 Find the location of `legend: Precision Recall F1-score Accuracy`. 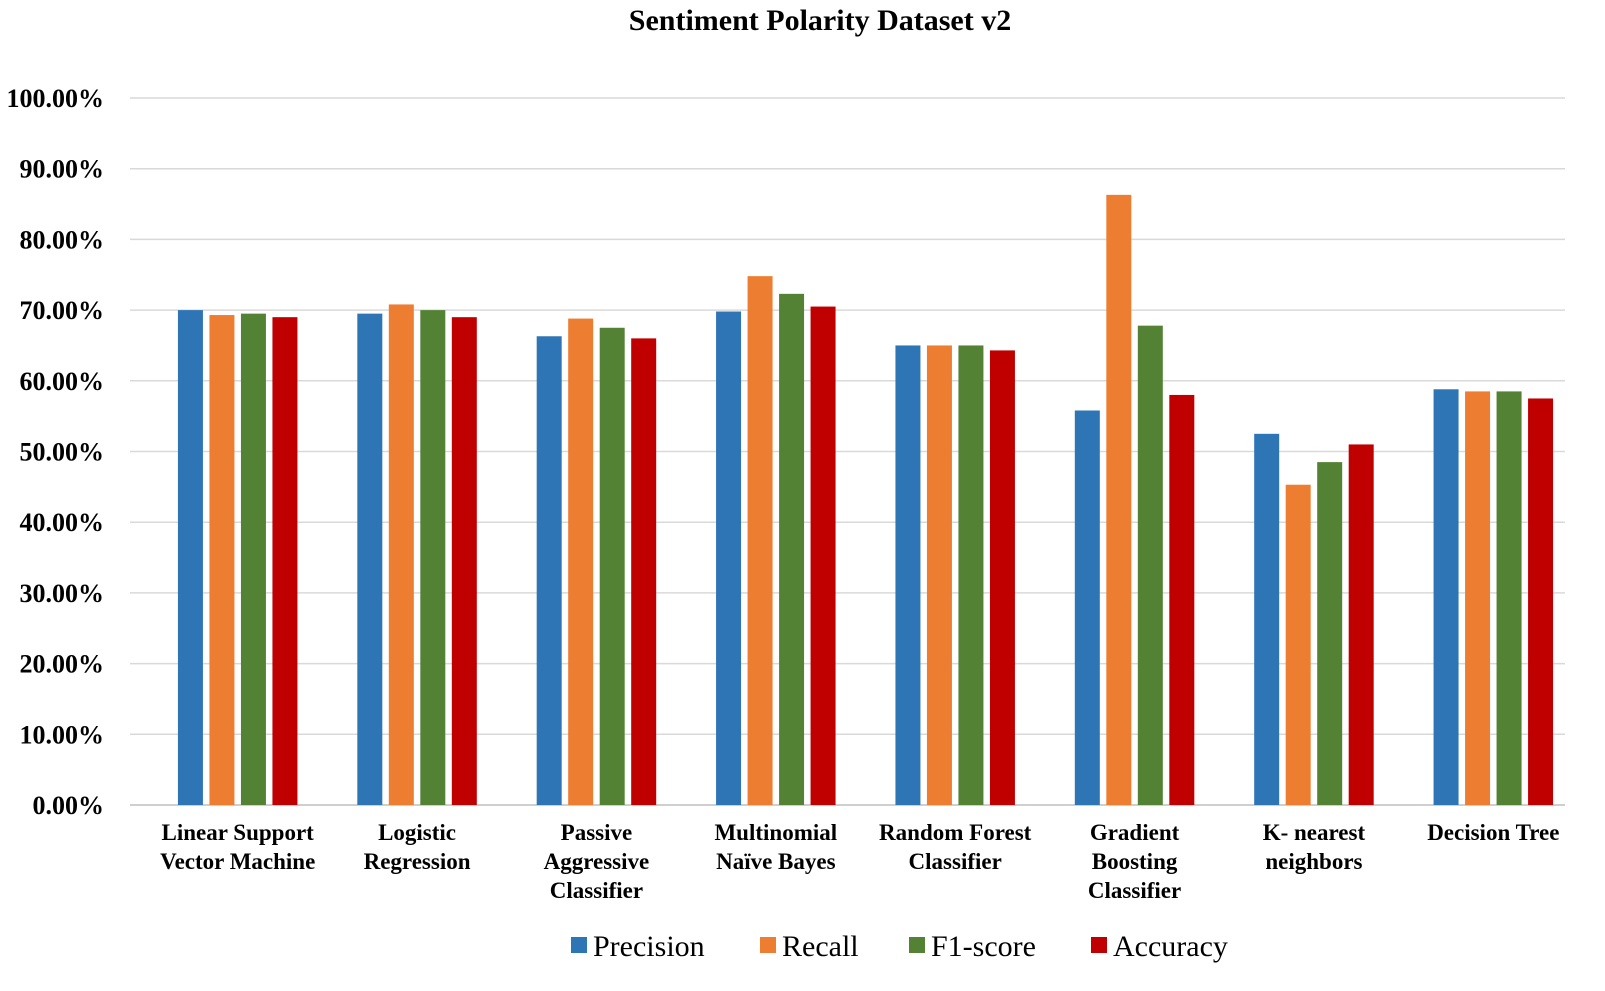

legend: Precision Recall F1-score Accuracy is located at coordinates (899, 946).